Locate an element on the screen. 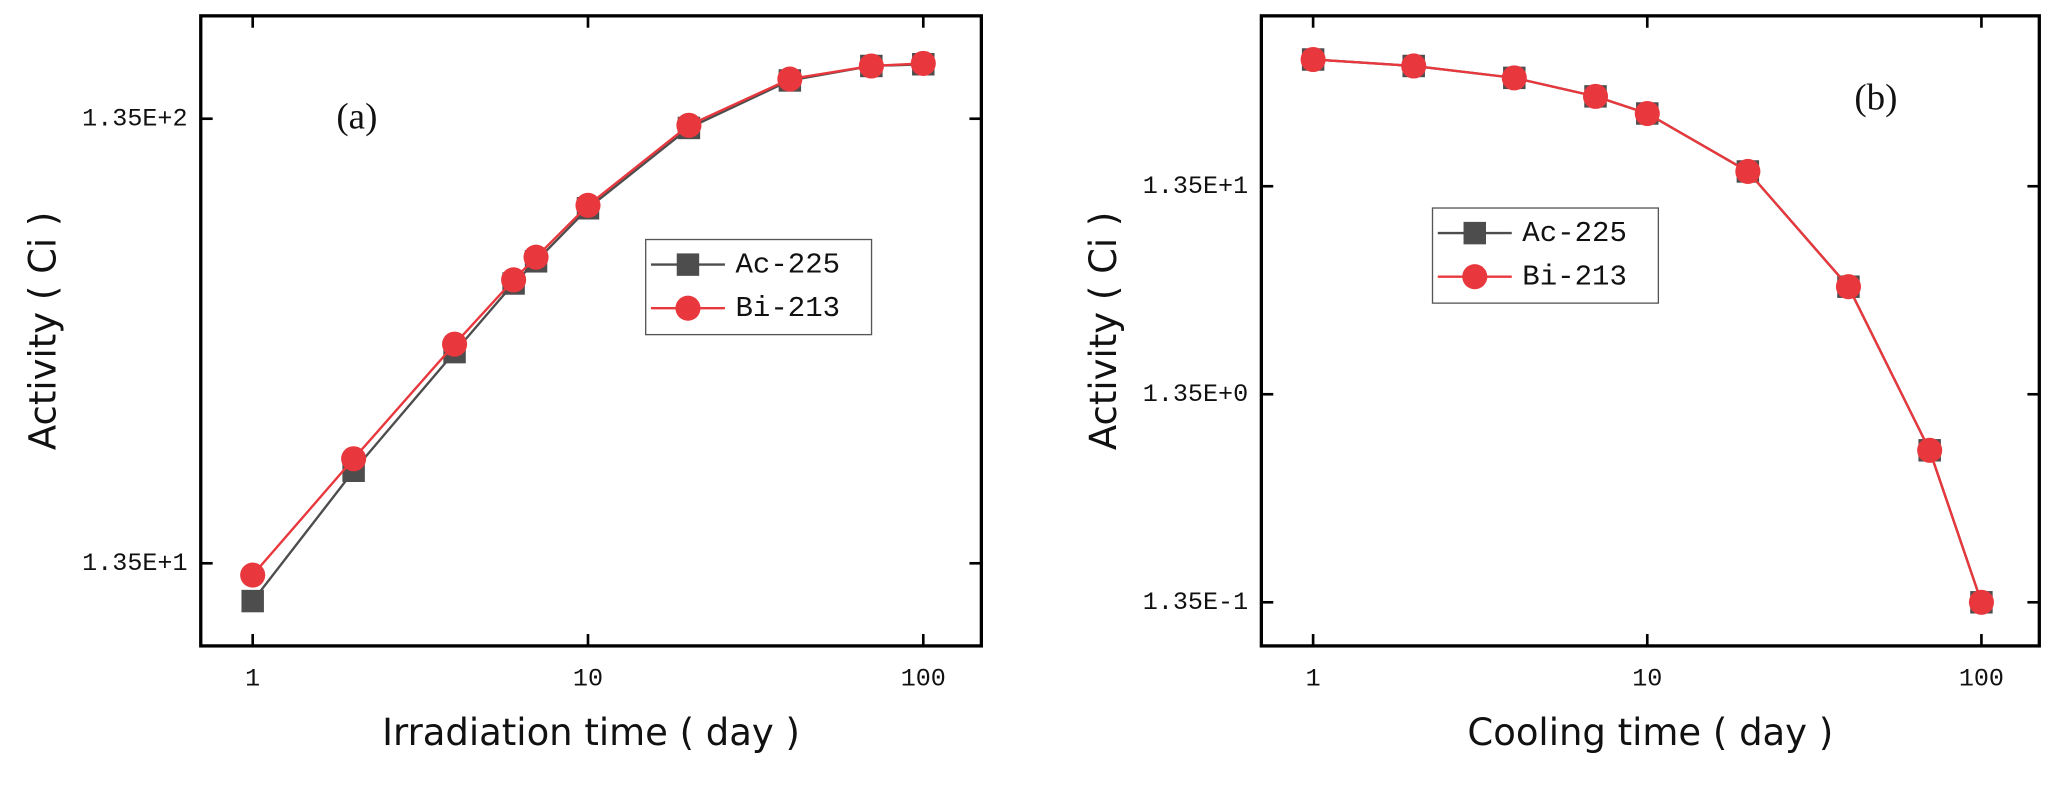  y-tick-label: 1.35E+2 is located at coordinates (134, 118).